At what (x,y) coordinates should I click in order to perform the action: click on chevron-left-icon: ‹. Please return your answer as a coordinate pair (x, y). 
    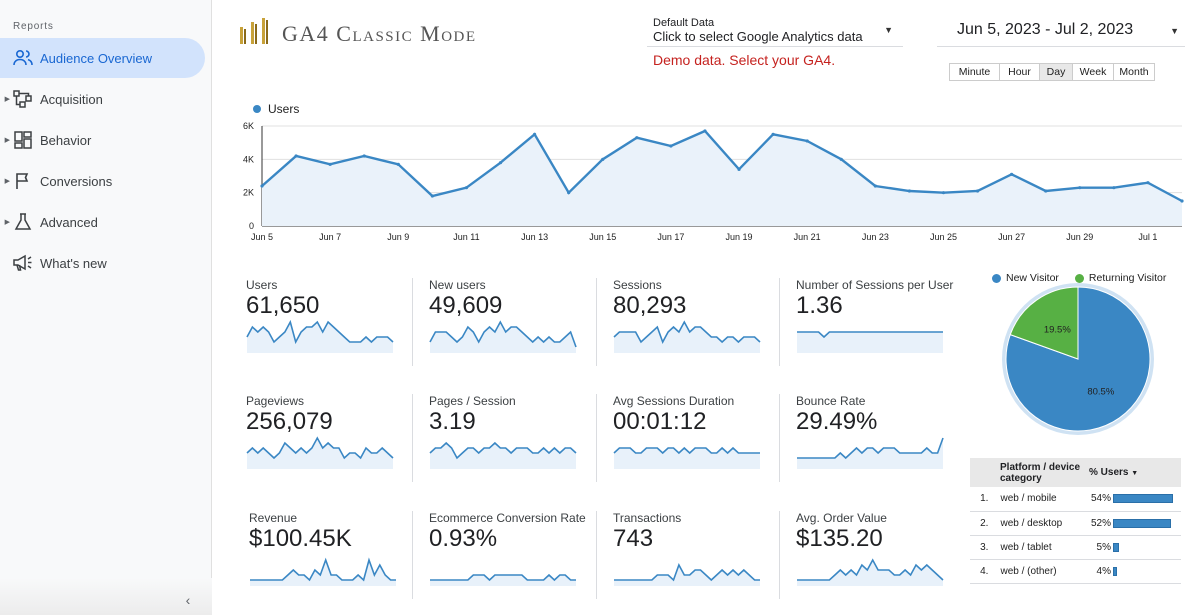
    Looking at the image, I should click on (188, 600).